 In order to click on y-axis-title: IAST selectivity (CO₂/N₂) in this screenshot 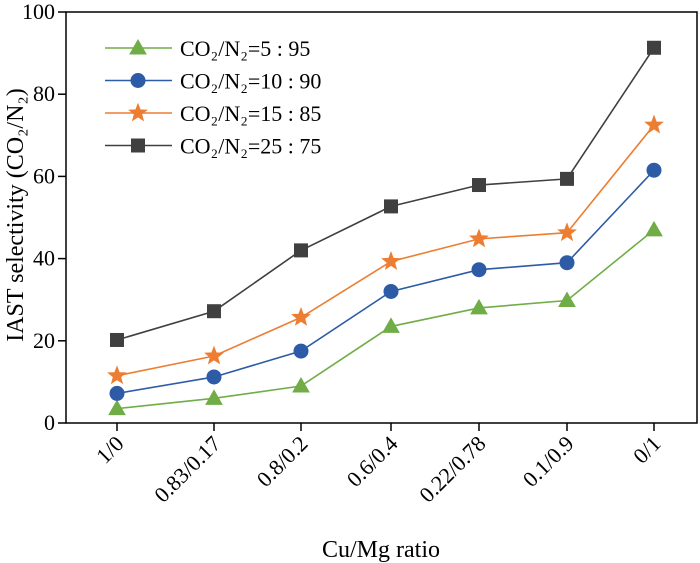, I will do `click(16, 215)`.